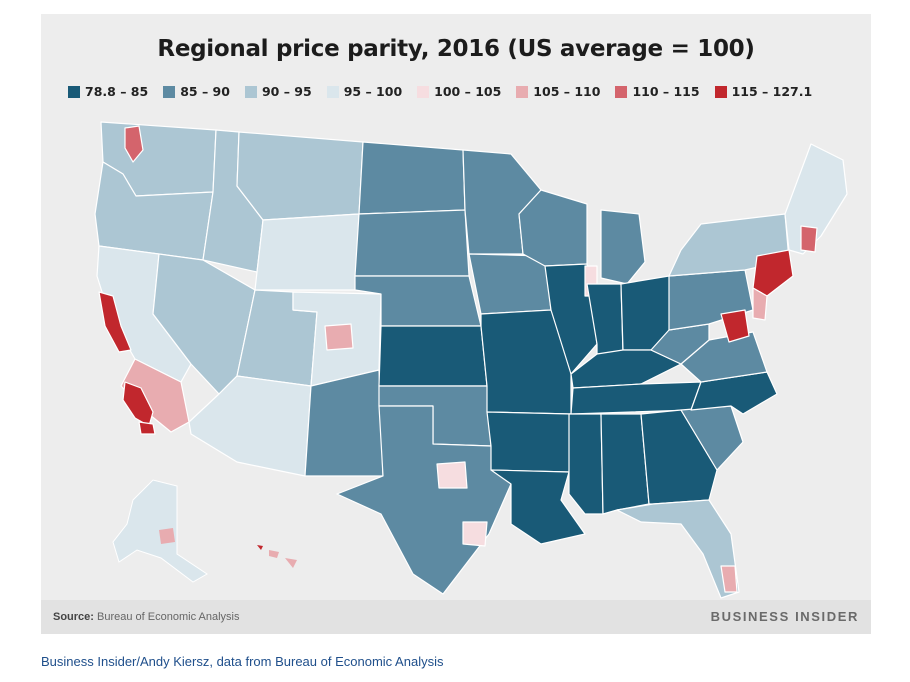 Image resolution: width=910 pixels, height=682 pixels. I want to click on legend-label: 105 – 110, so click(567, 91).